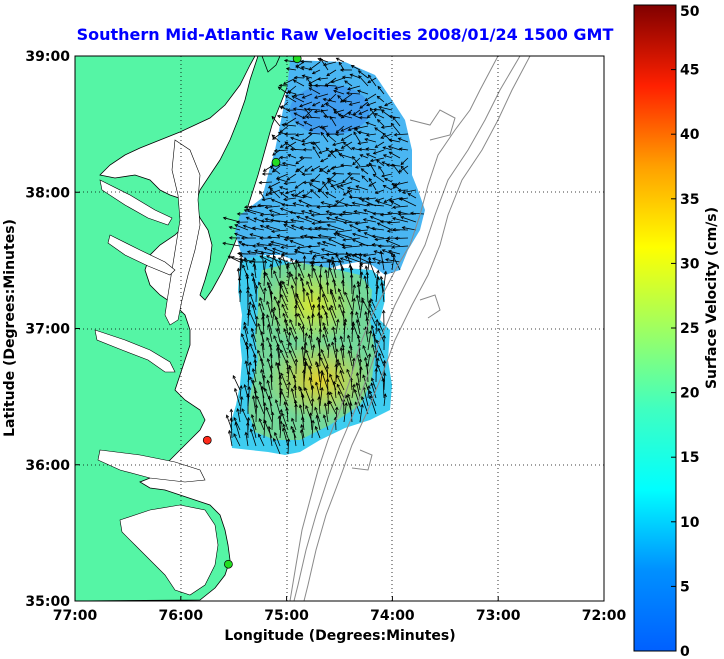  What do you see at coordinates (181, 616) in the screenshot?
I see `lon-tick-label: 76:00` at bounding box center [181, 616].